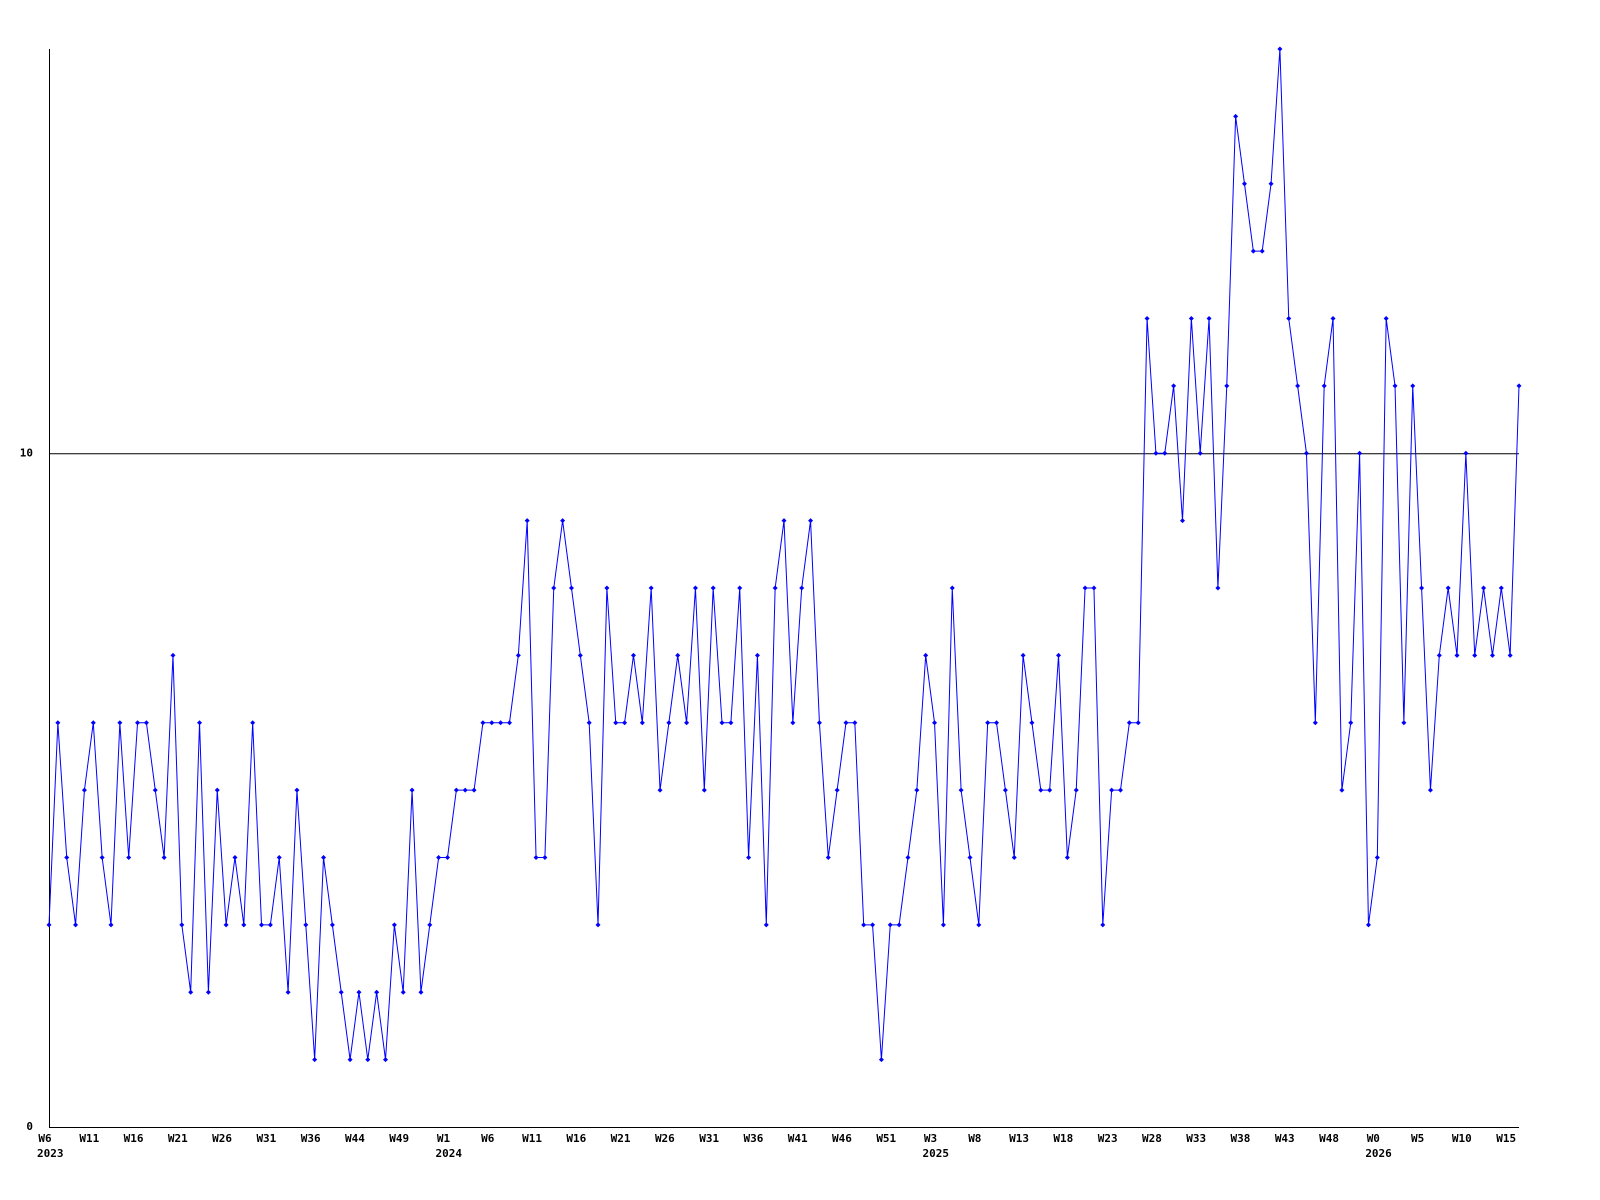 This screenshot has height=1200, width=1600. I want to click on x-year-label: 2026, so click(1378, 1153).